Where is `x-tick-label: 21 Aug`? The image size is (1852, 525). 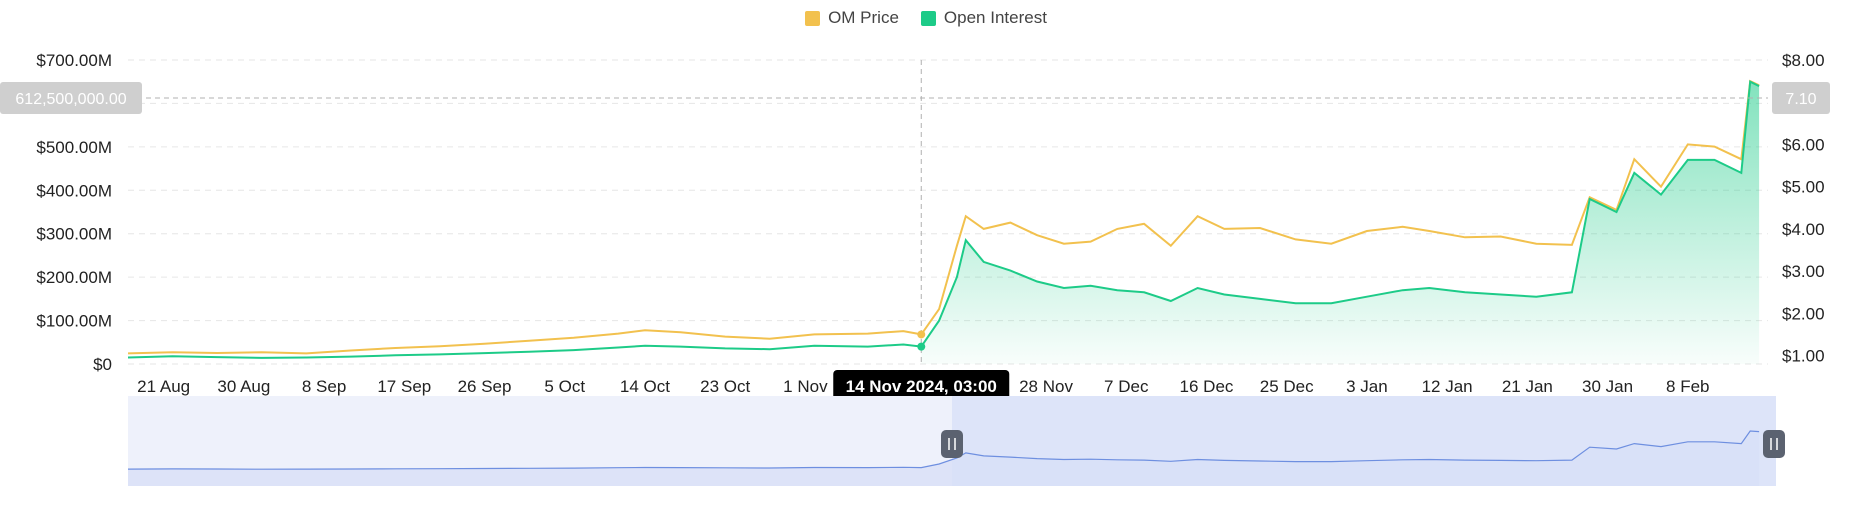 x-tick-label: 21 Aug is located at coordinates (163, 386).